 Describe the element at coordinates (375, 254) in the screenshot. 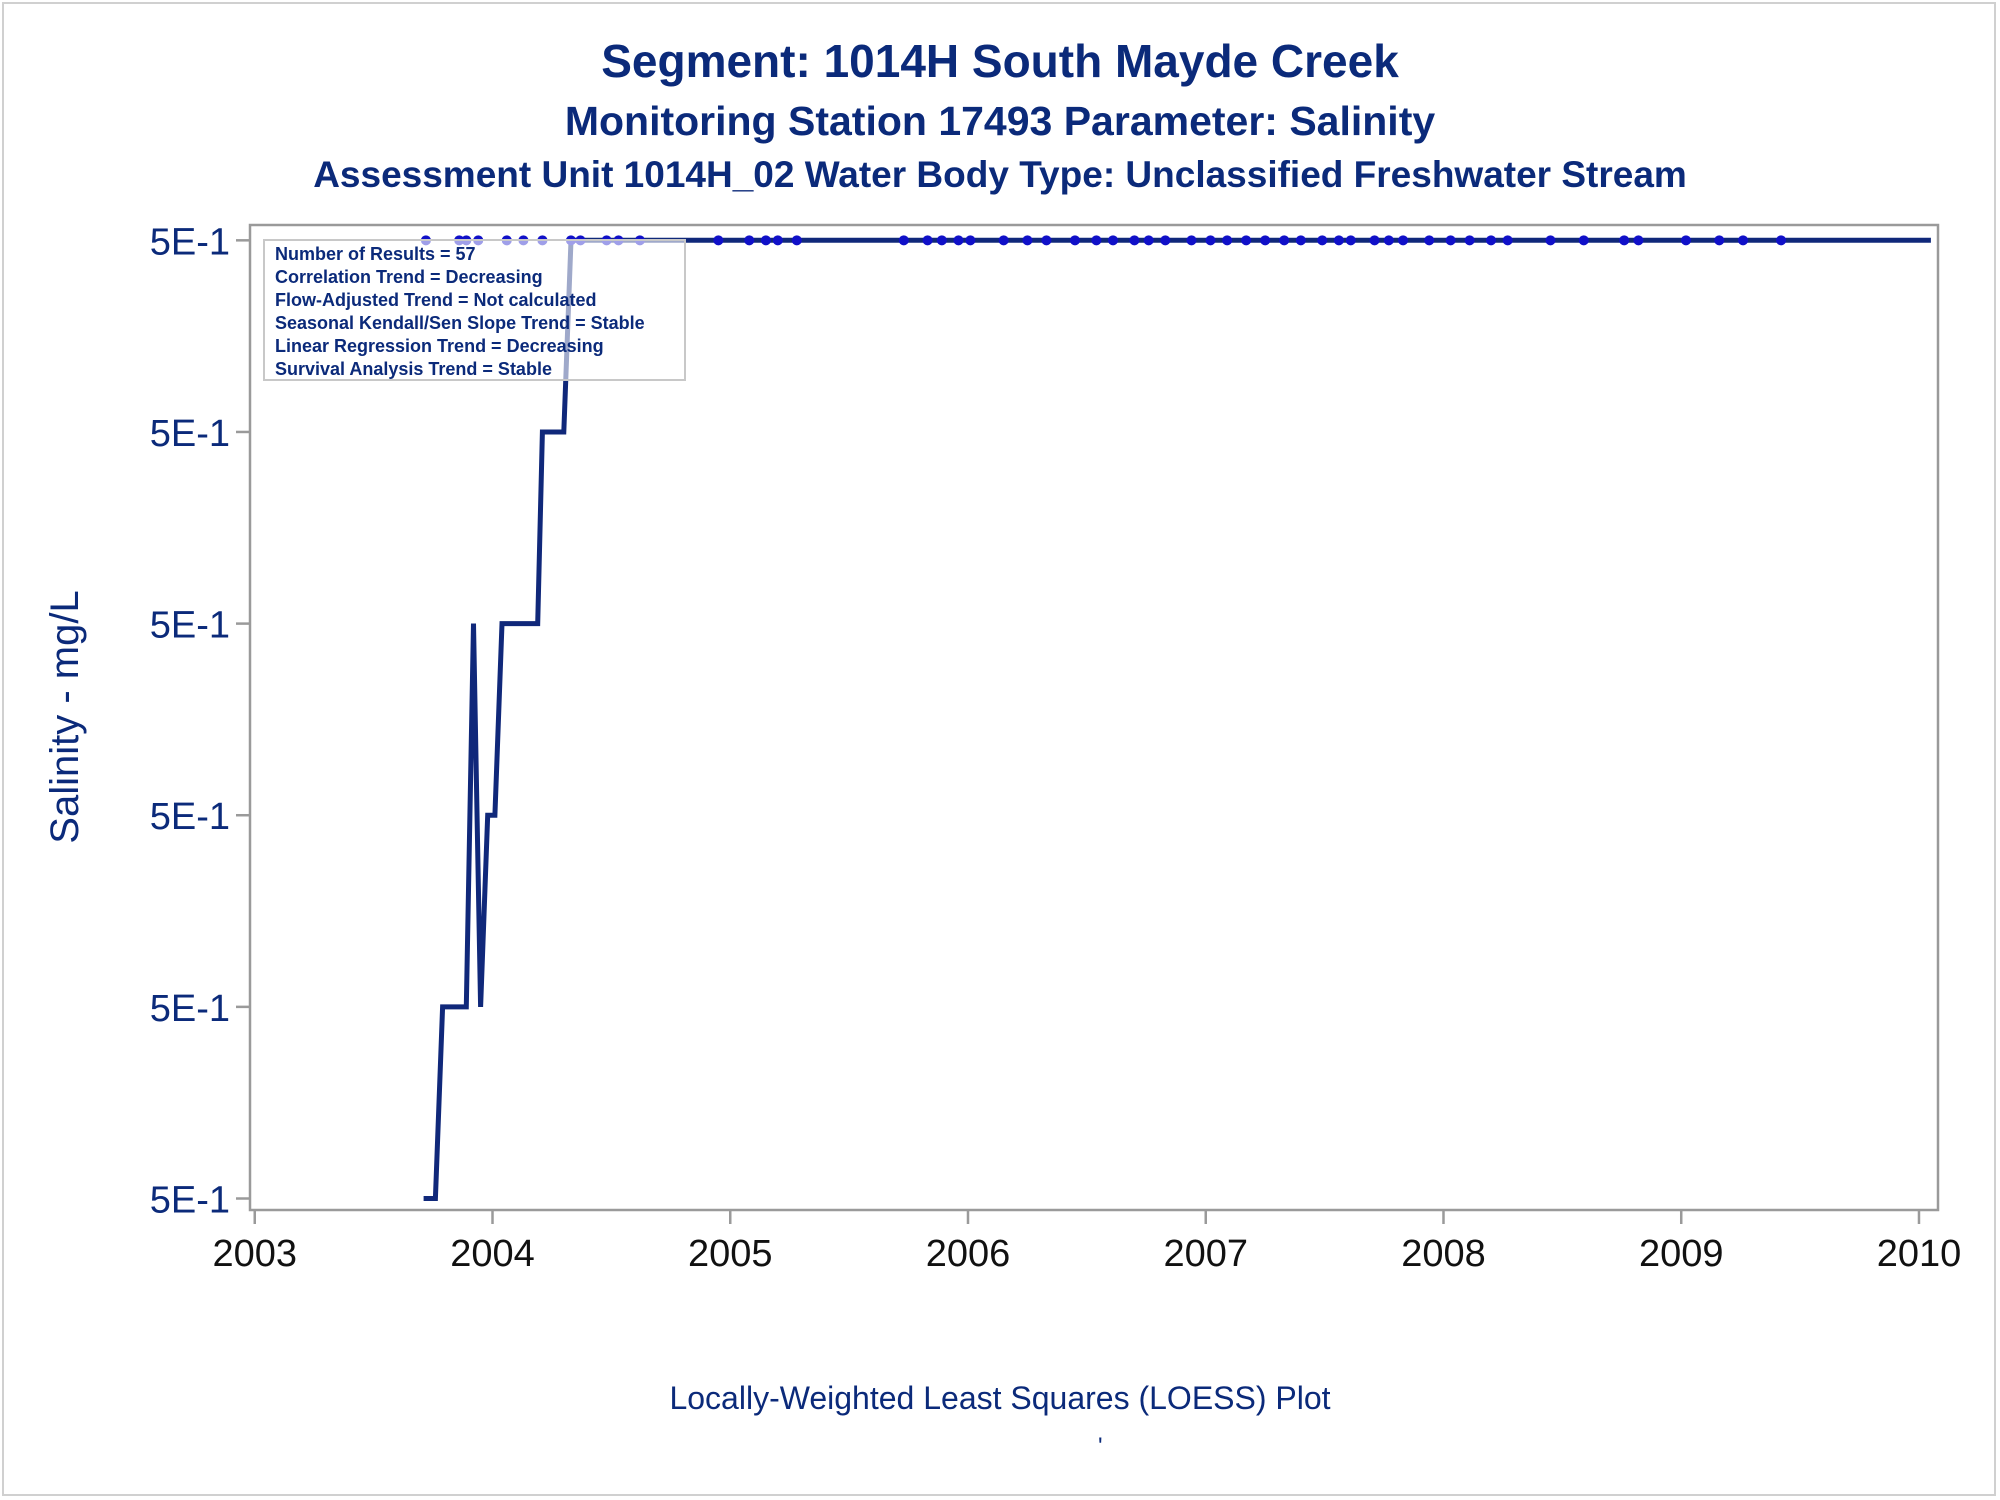

I see `stats-line: Number of Results = 57` at that location.